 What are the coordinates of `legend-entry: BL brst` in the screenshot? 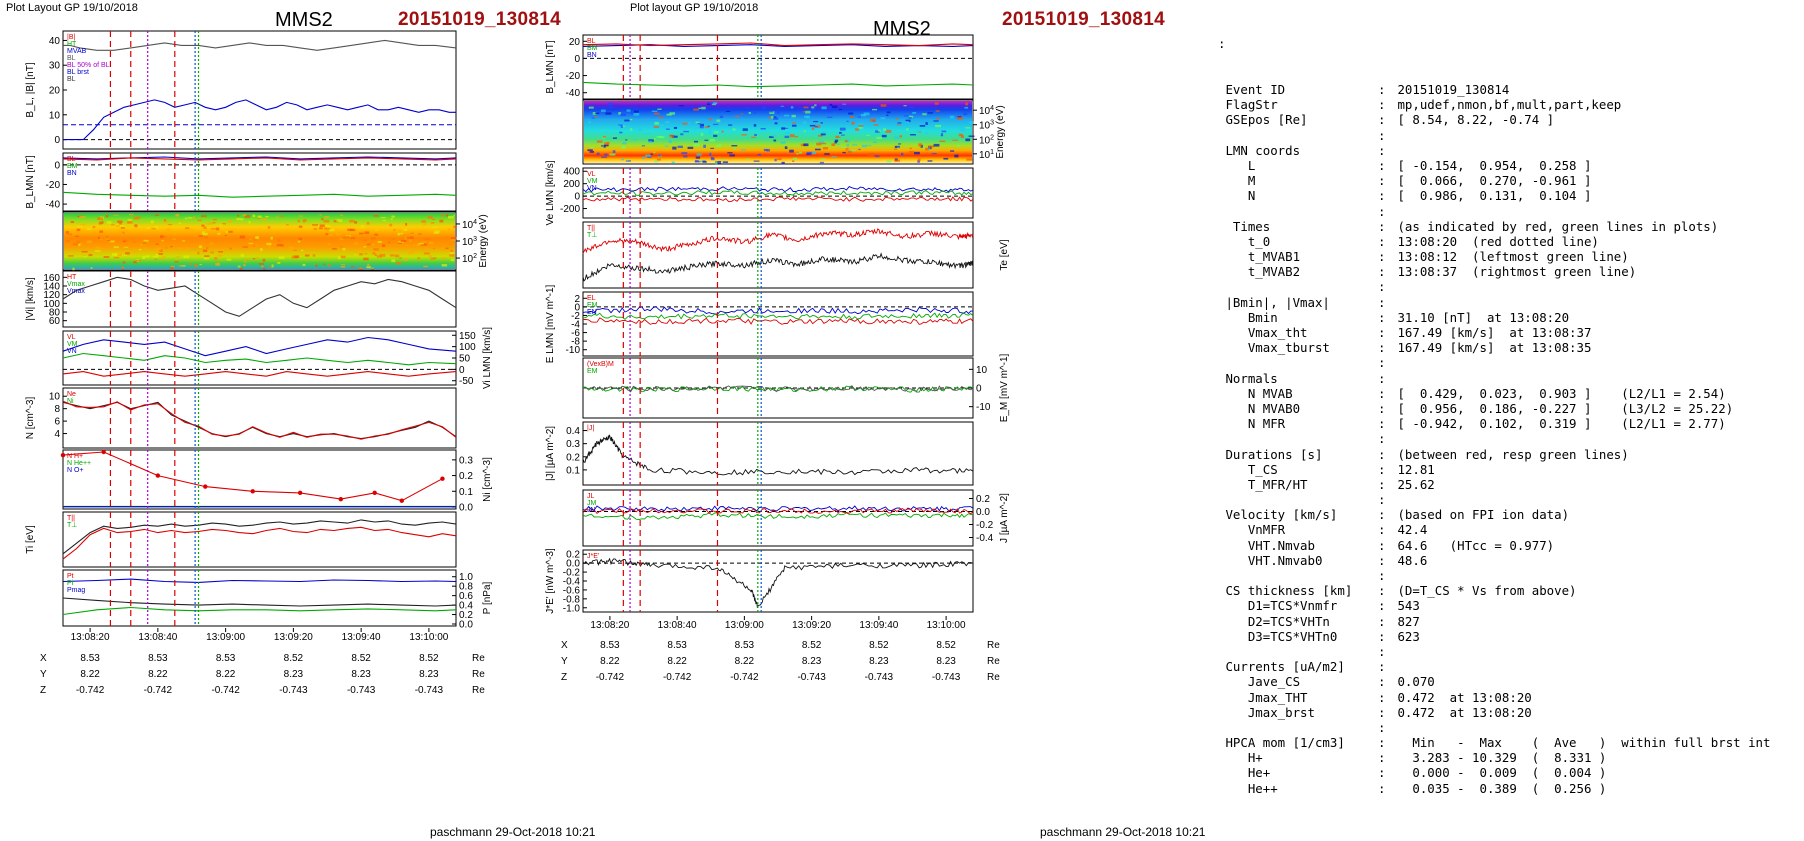 It's located at (78, 72).